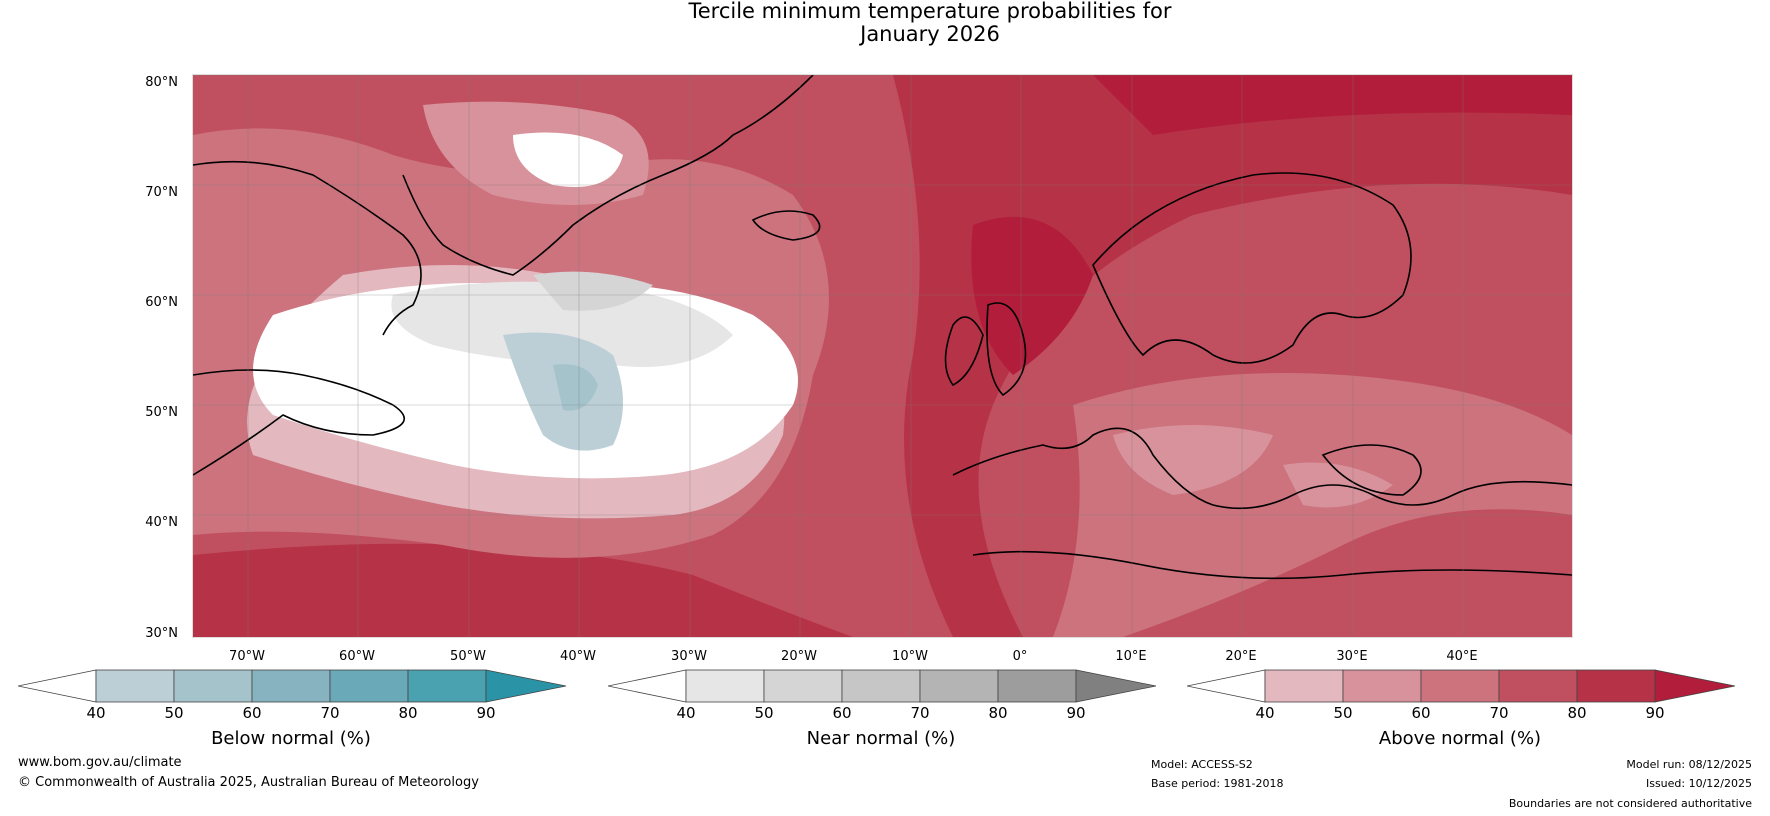  Describe the element at coordinates (998, 713) in the screenshot. I see `colorbar-near-tick-80: 80` at that location.